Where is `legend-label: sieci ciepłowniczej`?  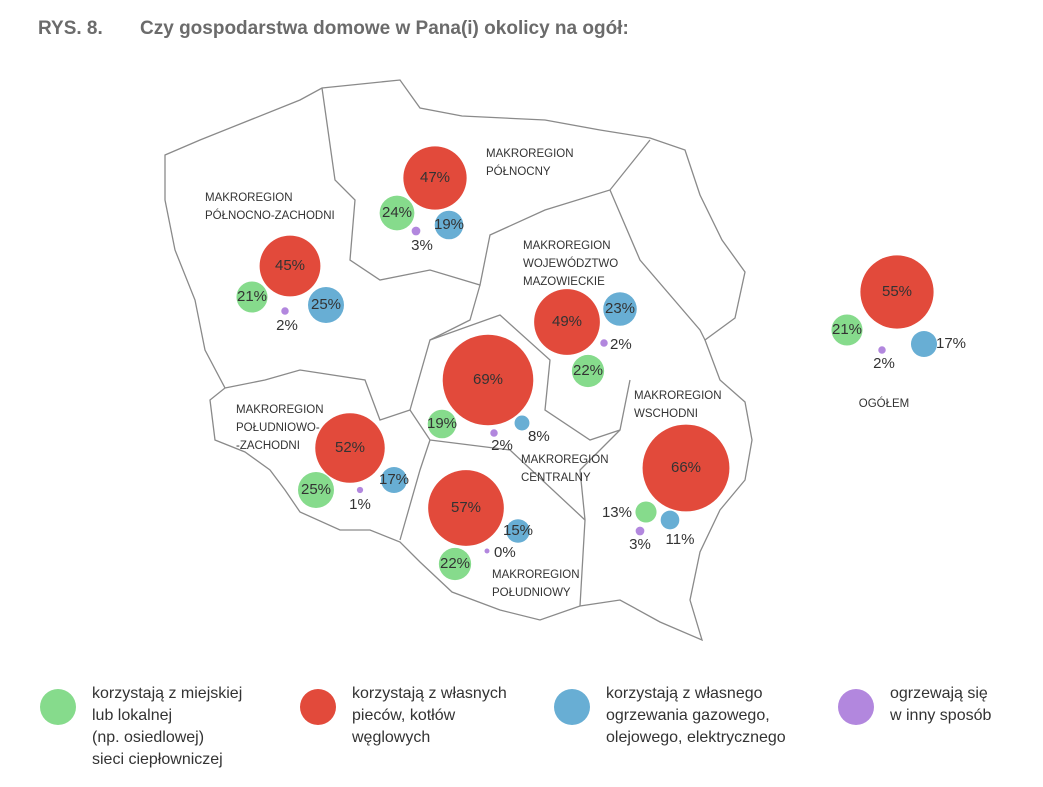 legend-label: sieci ciepłowniczej is located at coordinates (157, 759).